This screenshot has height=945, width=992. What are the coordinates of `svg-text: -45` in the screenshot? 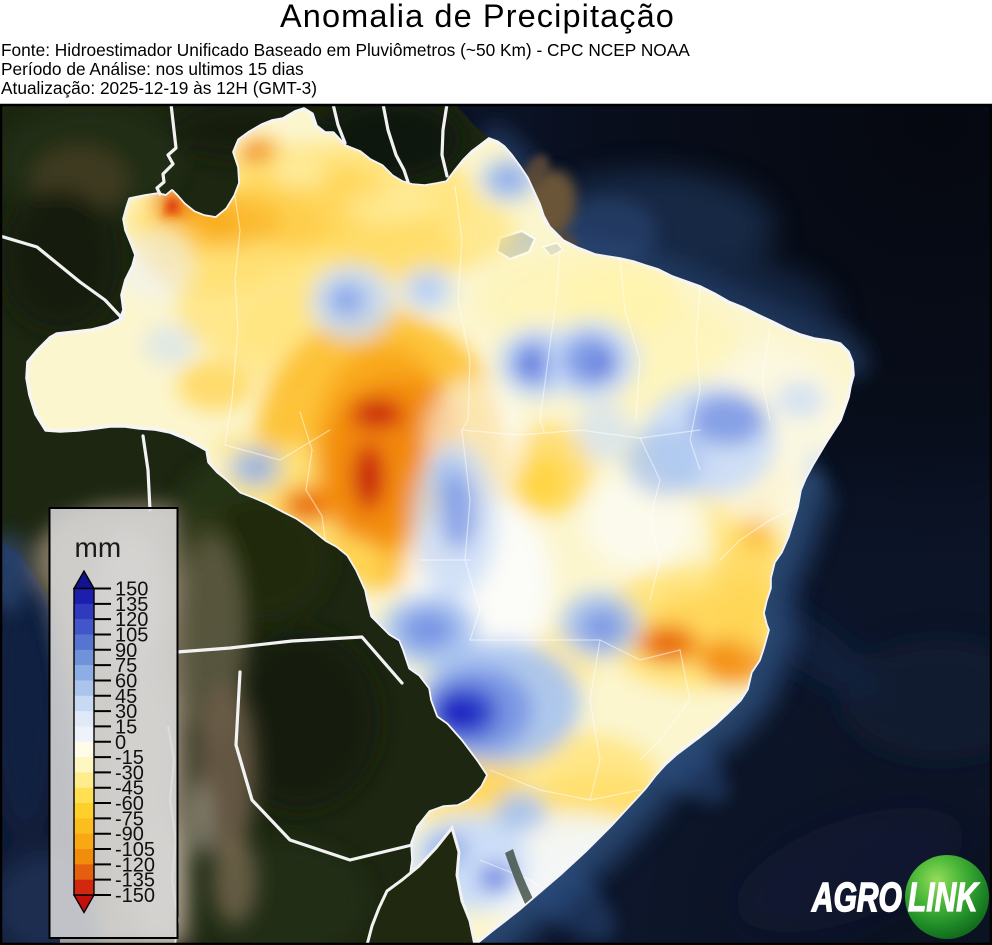 It's located at (129, 789).